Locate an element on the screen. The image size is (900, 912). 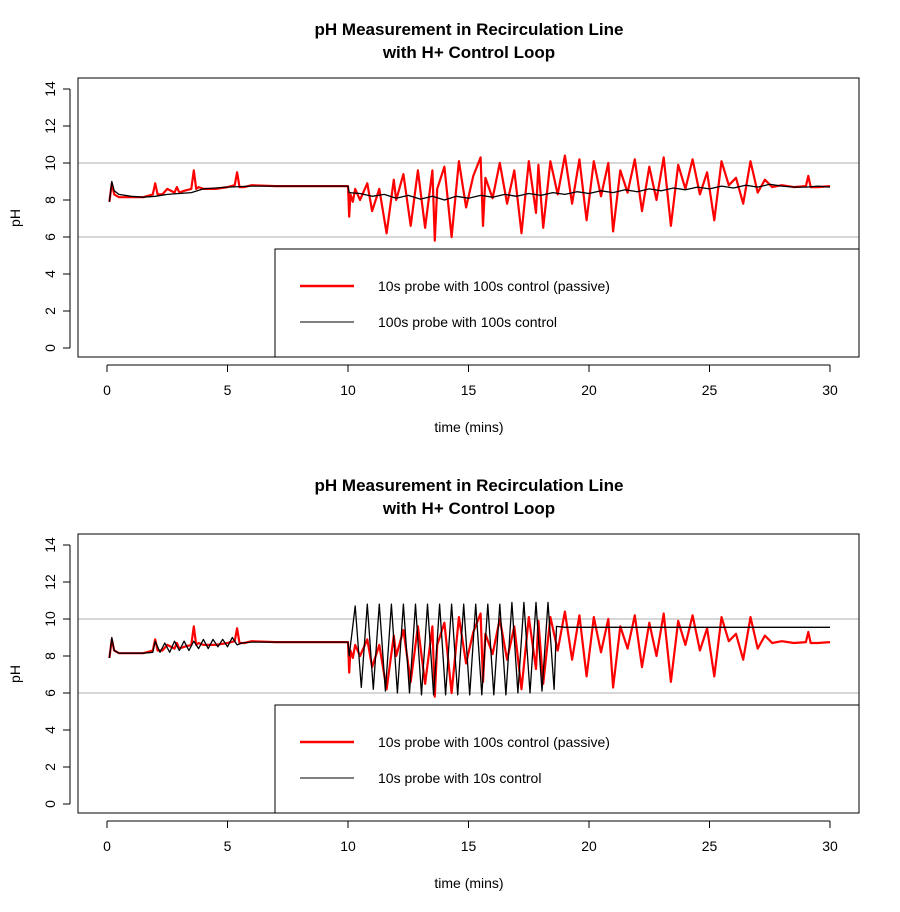
chart-1-x-tick-label-15: 15 is located at coordinates (469, 390).